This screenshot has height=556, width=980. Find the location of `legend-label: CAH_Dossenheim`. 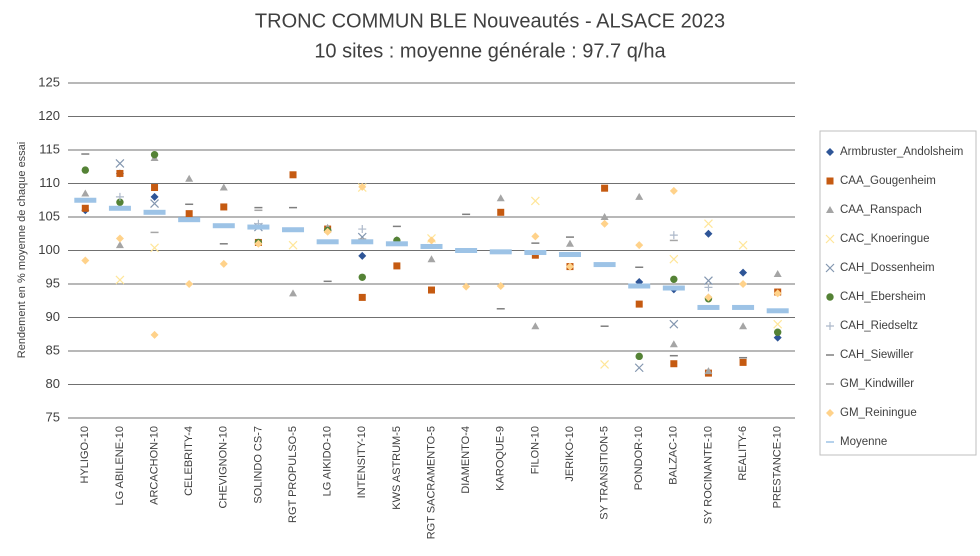

legend-label: CAH_Dossenheim is located at coordinates (887, 268).